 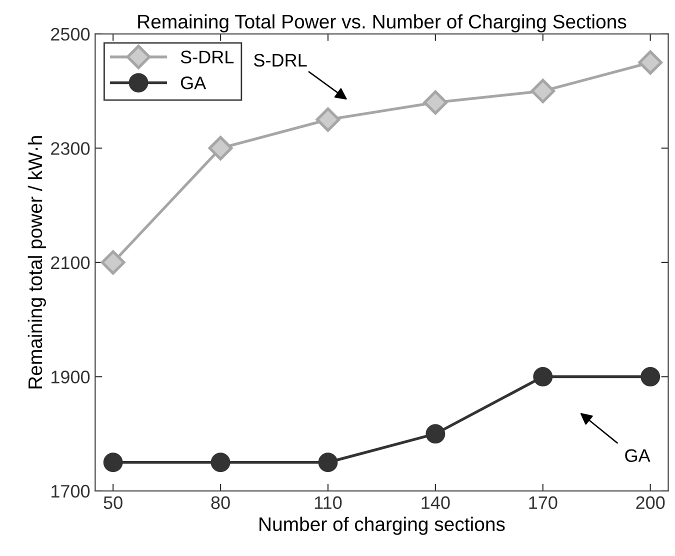 What do you see at coordinates (71, 377) in the screenshot?
I see `y-tick-label: 1900` at bounding box center [71, 377].